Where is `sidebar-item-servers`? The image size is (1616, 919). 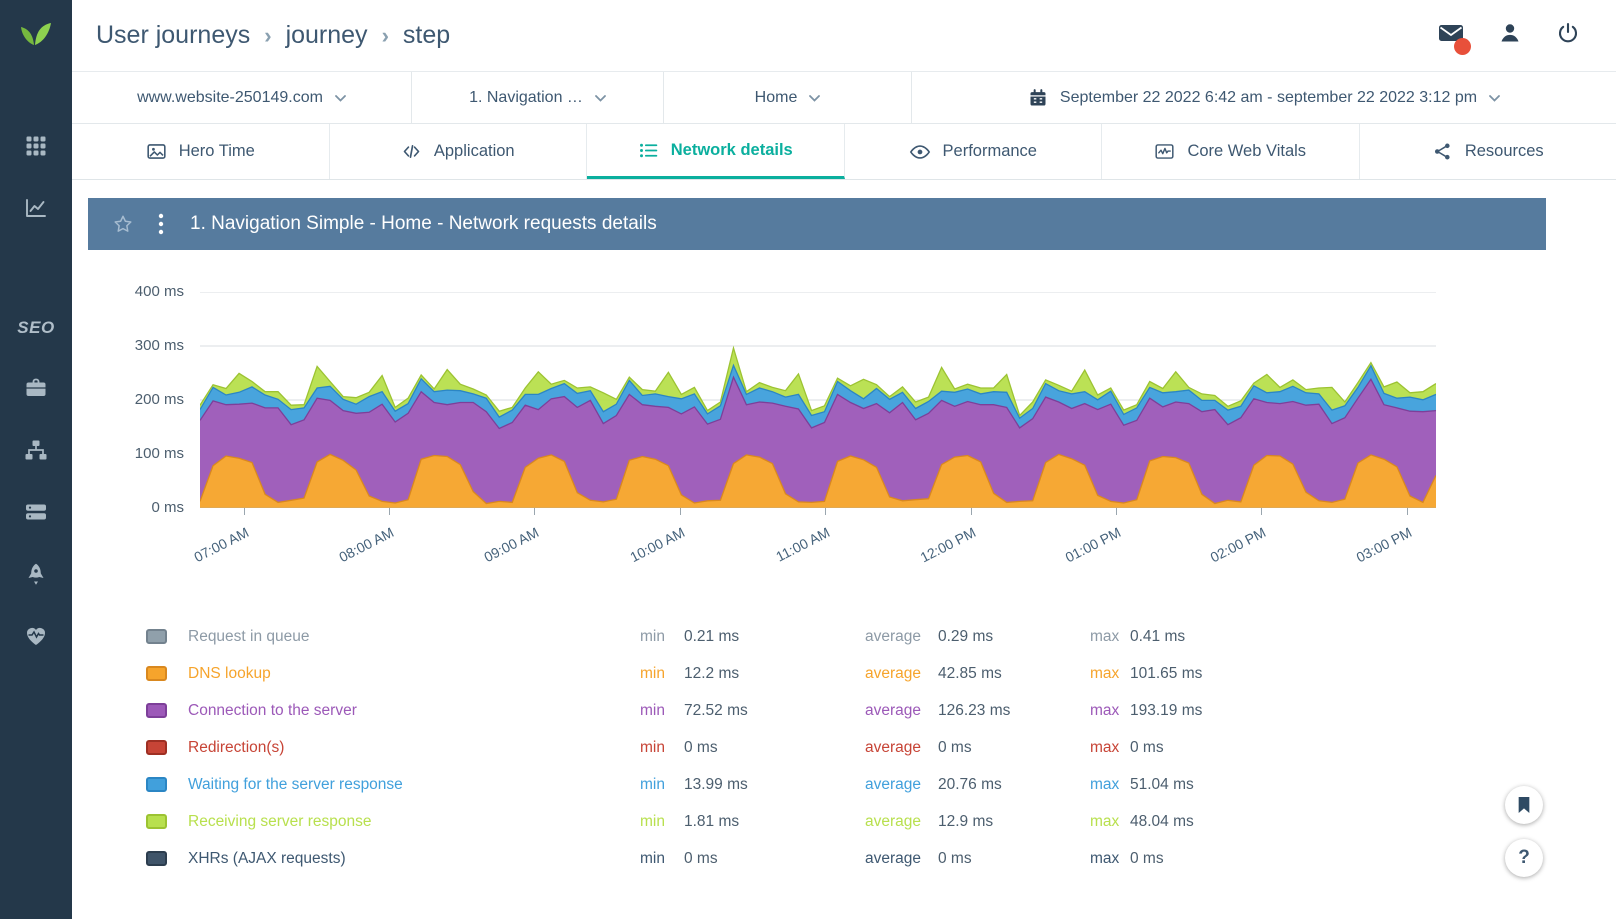
sidebar-item-servers is located at coordinates (36, 514).